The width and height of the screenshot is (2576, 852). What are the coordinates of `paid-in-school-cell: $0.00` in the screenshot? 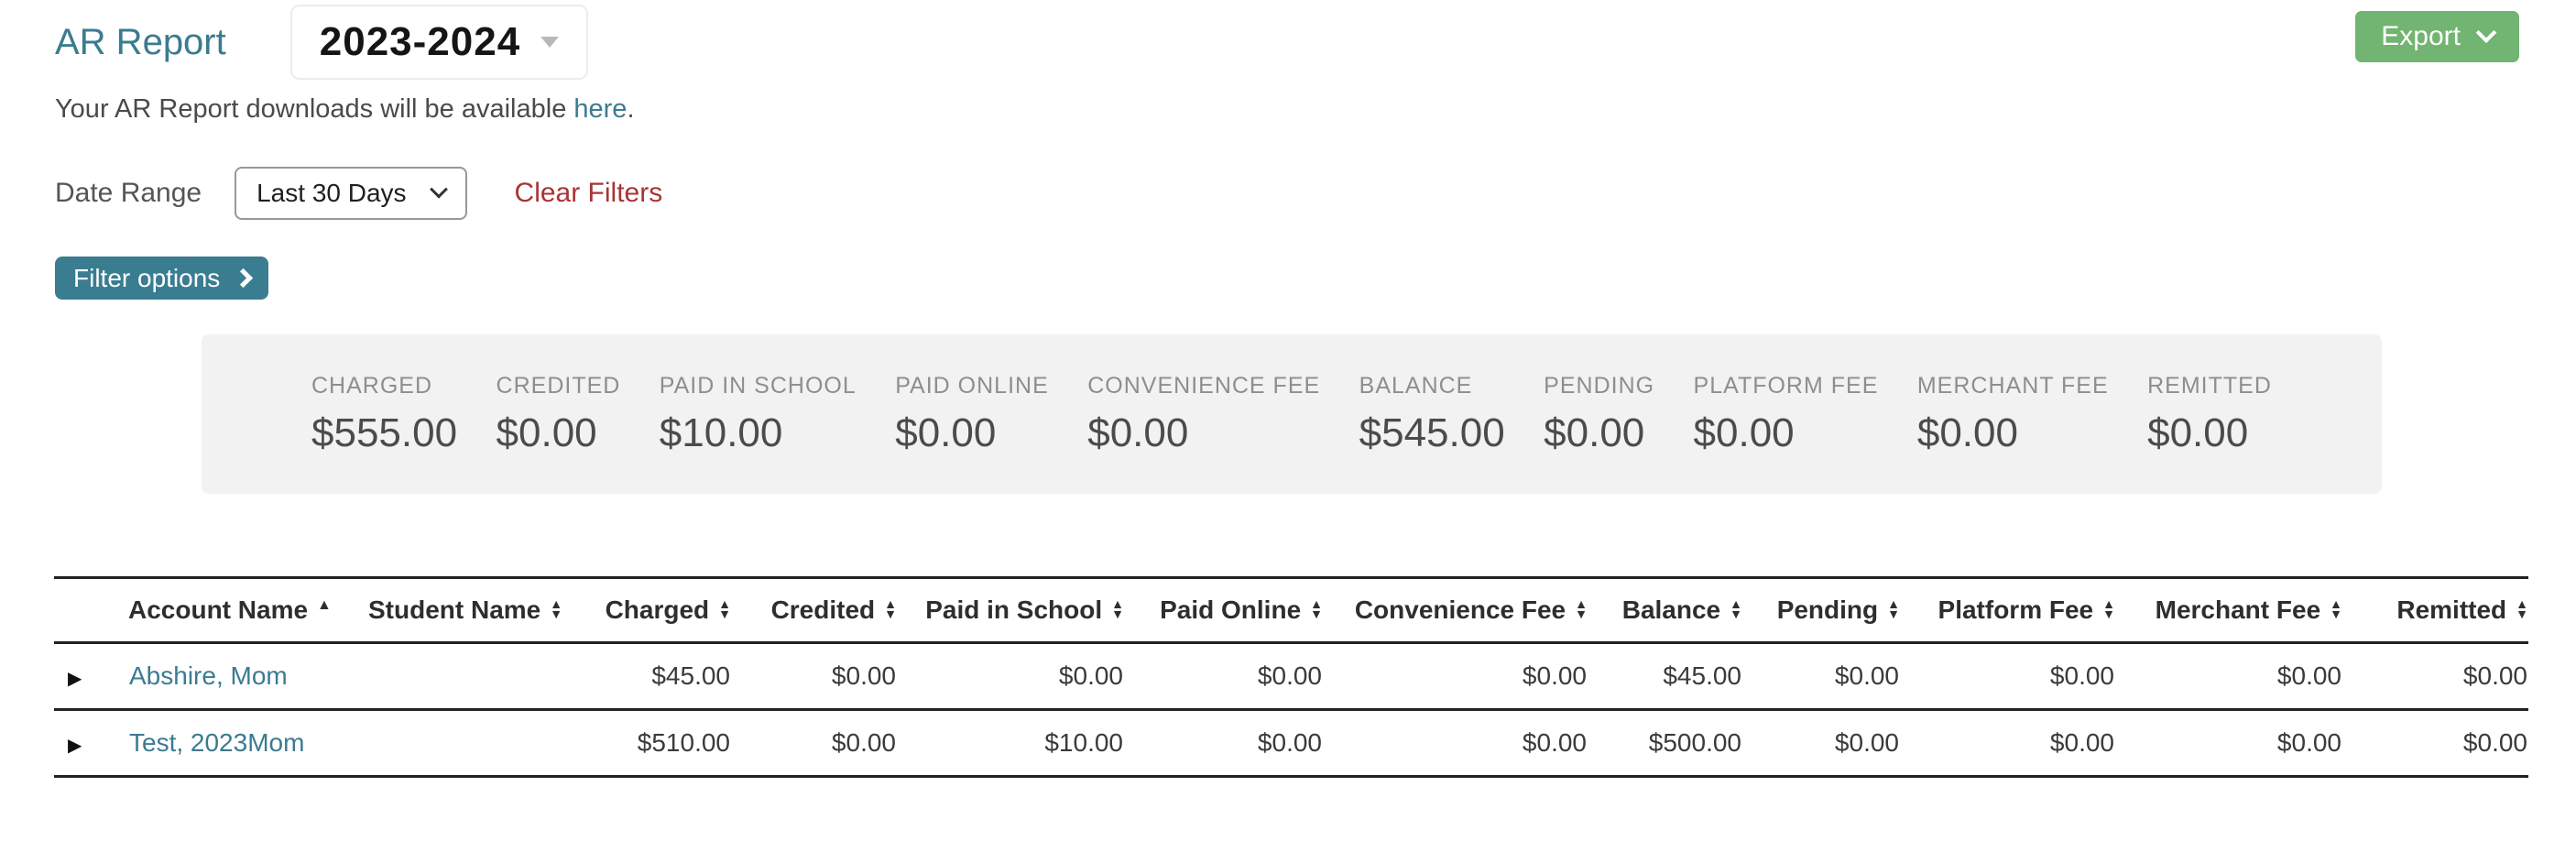 It's located at (1090, 676).